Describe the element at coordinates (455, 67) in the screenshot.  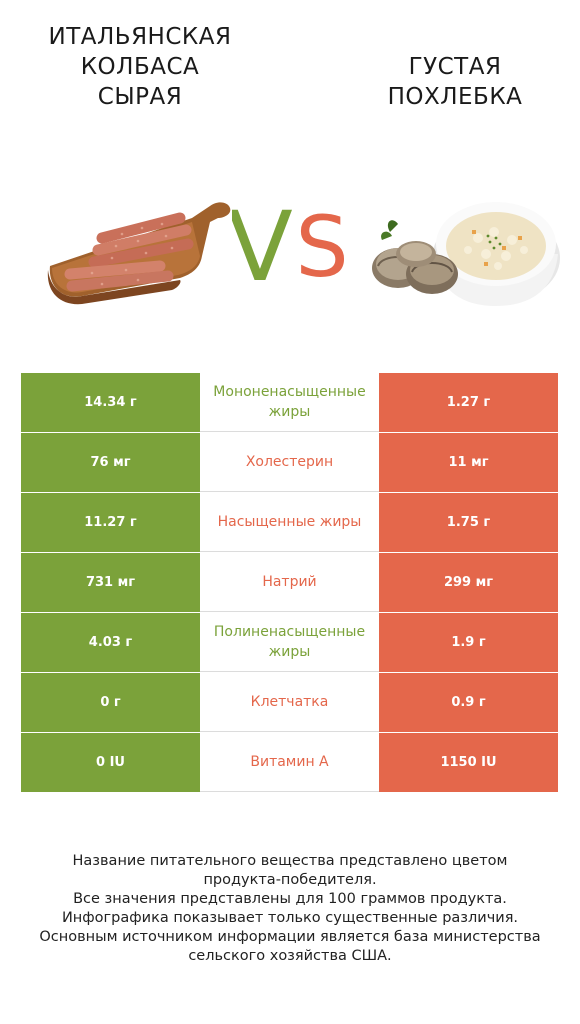
I see `right-title-line: ГУСТАЯ` at that location.